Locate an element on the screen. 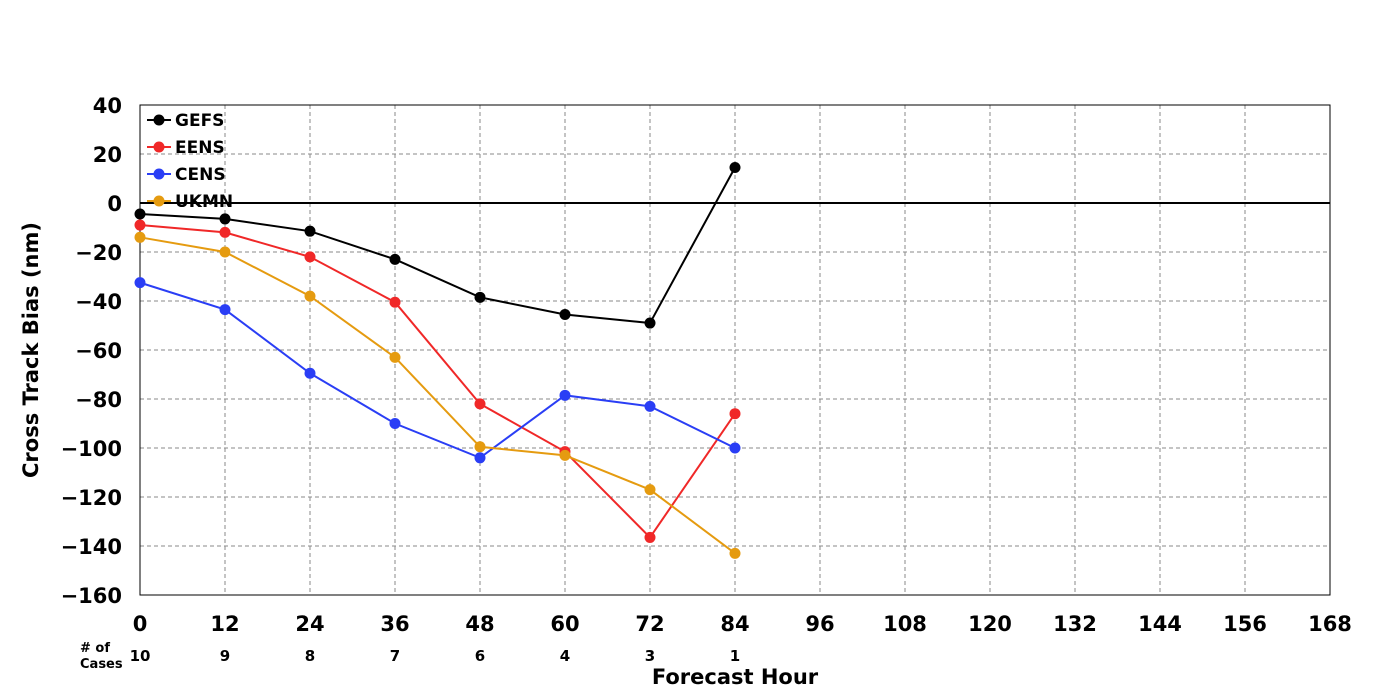 The image size is (1400, 700). case-counts: # of Cases 10 9 8 7 6 4 3 1 is located at coordinates (410, 656).